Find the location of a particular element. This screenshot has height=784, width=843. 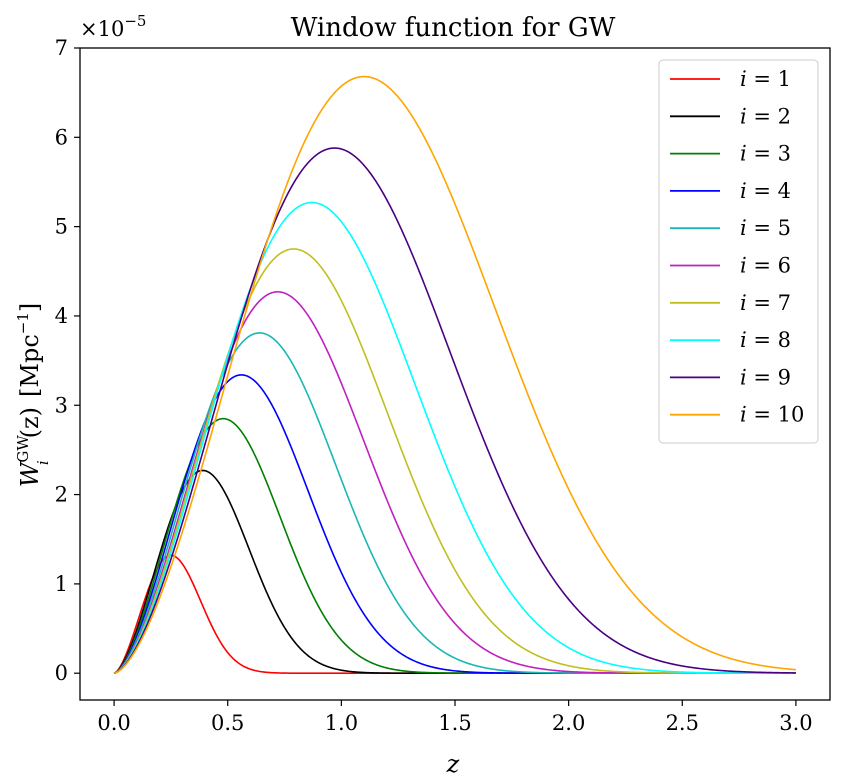

legend-label-i-6: i = 6 is located at coordinates (765, 266).